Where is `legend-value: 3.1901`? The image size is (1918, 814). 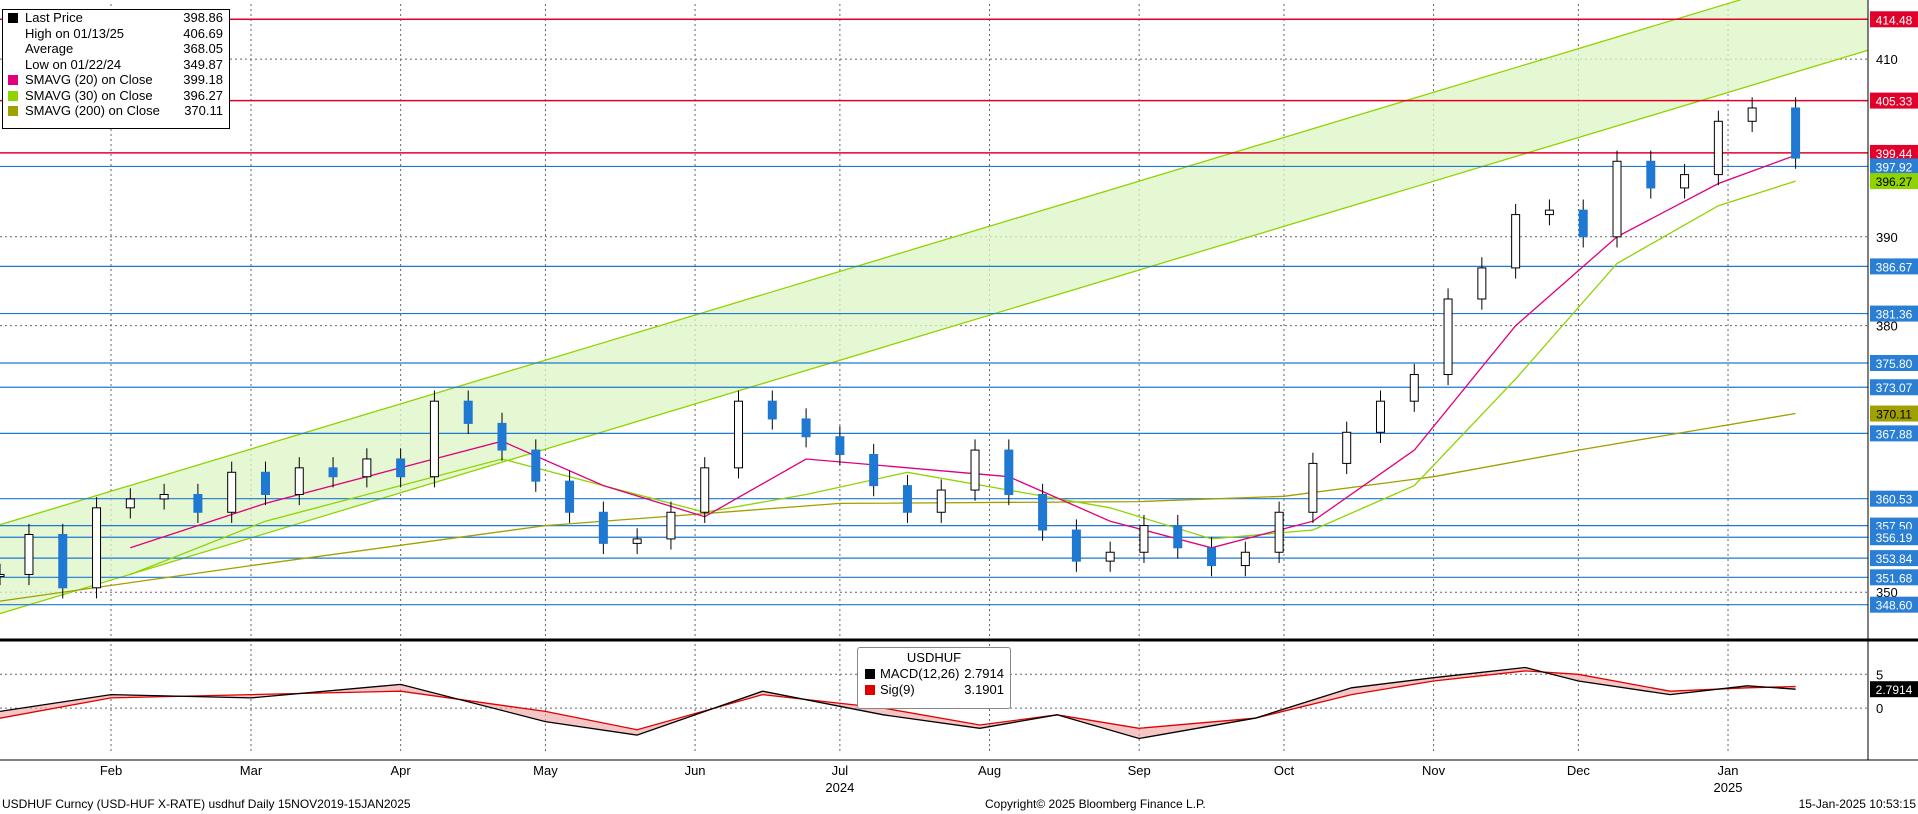 legend-value: 3.1901 is located at coordinates (984, 689).